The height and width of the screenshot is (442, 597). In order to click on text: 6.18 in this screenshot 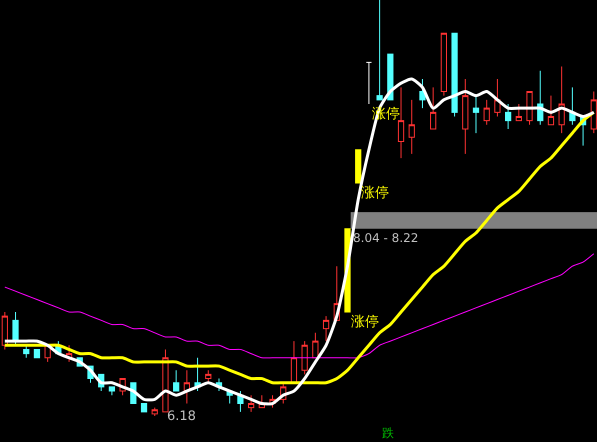, I will do `click(181, 416)`.